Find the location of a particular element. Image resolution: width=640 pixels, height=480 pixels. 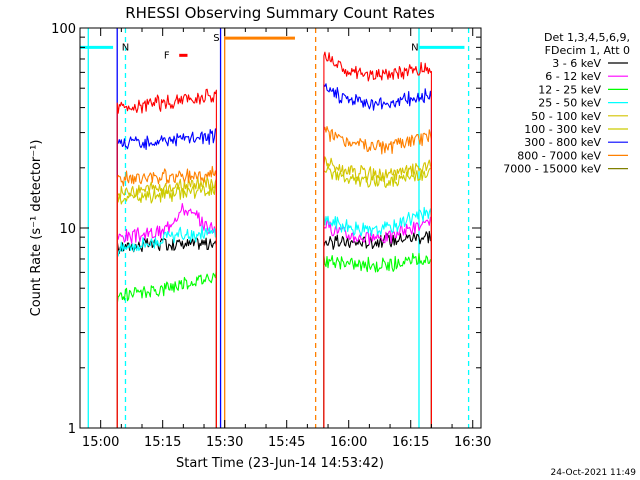

x-tick-label-4: 16:00 is located at coordinates (348, 442).